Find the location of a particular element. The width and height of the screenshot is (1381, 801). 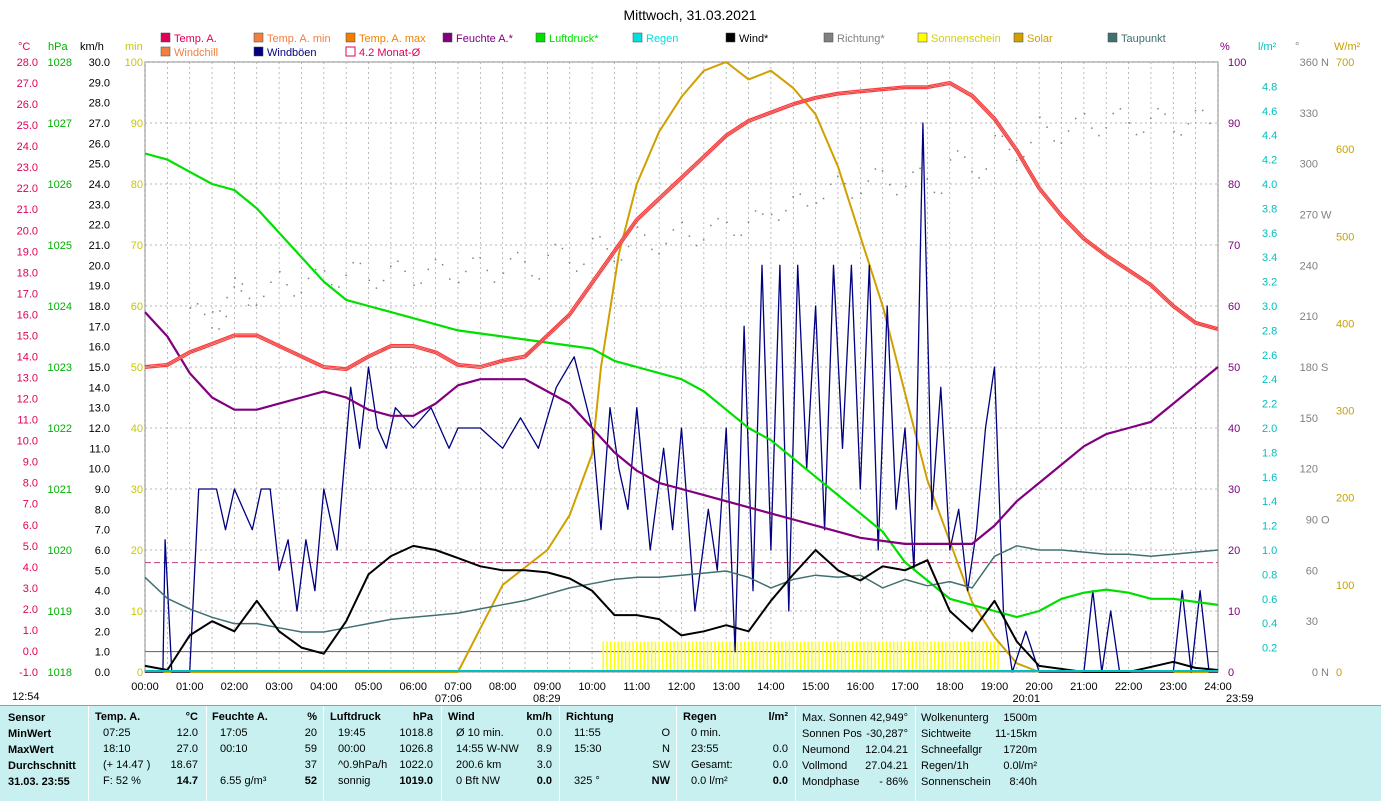

rain-tick-label: 0.8 is located at coordinates (1269, 575).